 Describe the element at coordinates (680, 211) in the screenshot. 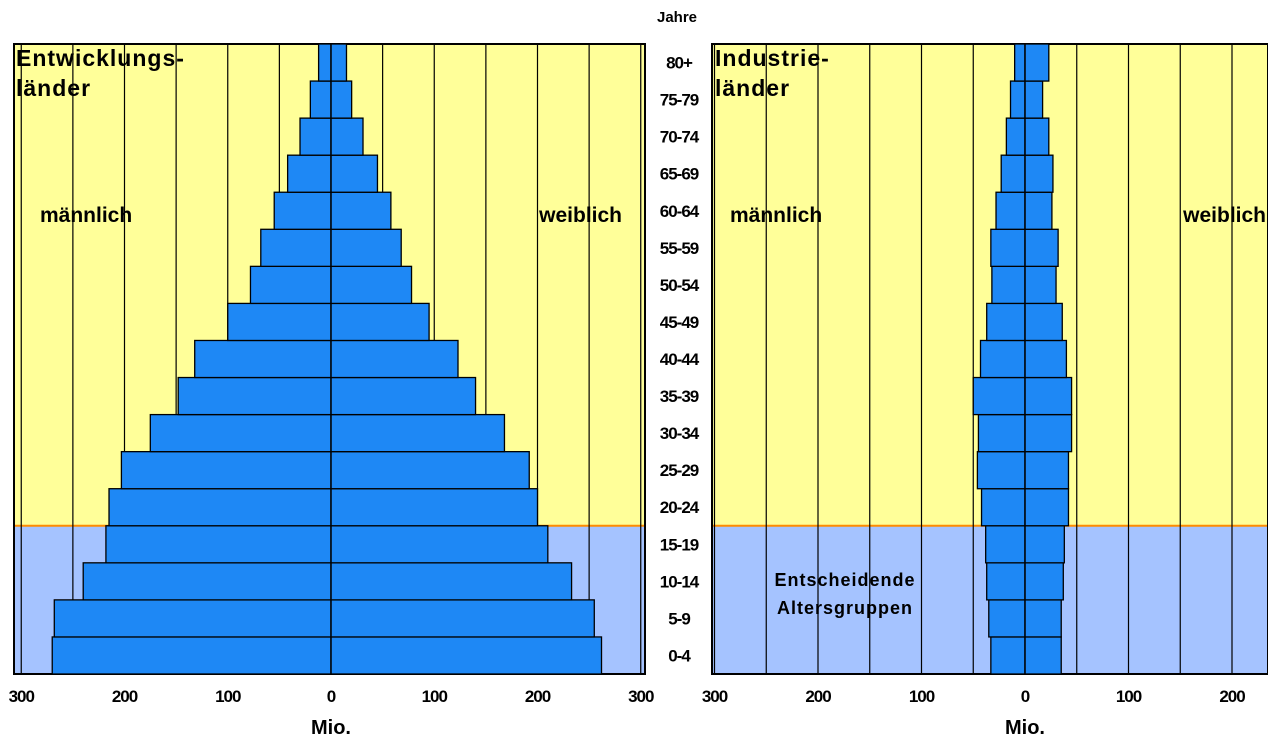

I see `age-group-label: 60-64` at that location.